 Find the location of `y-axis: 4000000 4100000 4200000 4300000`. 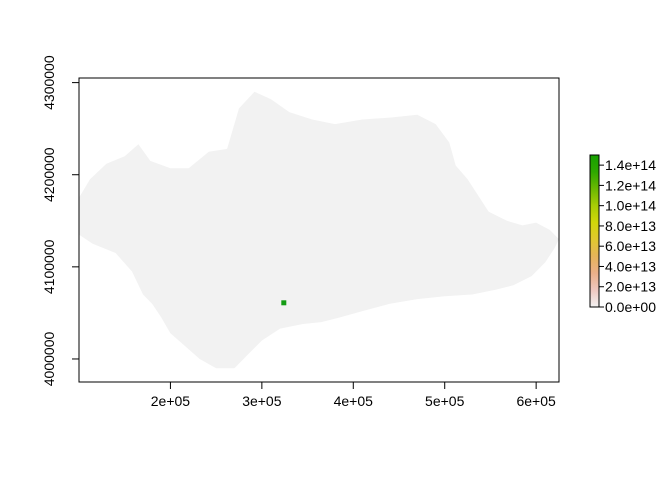

y-axis: 4000000 4100000 4200000 4300000 is located at coordinates (60, 220).